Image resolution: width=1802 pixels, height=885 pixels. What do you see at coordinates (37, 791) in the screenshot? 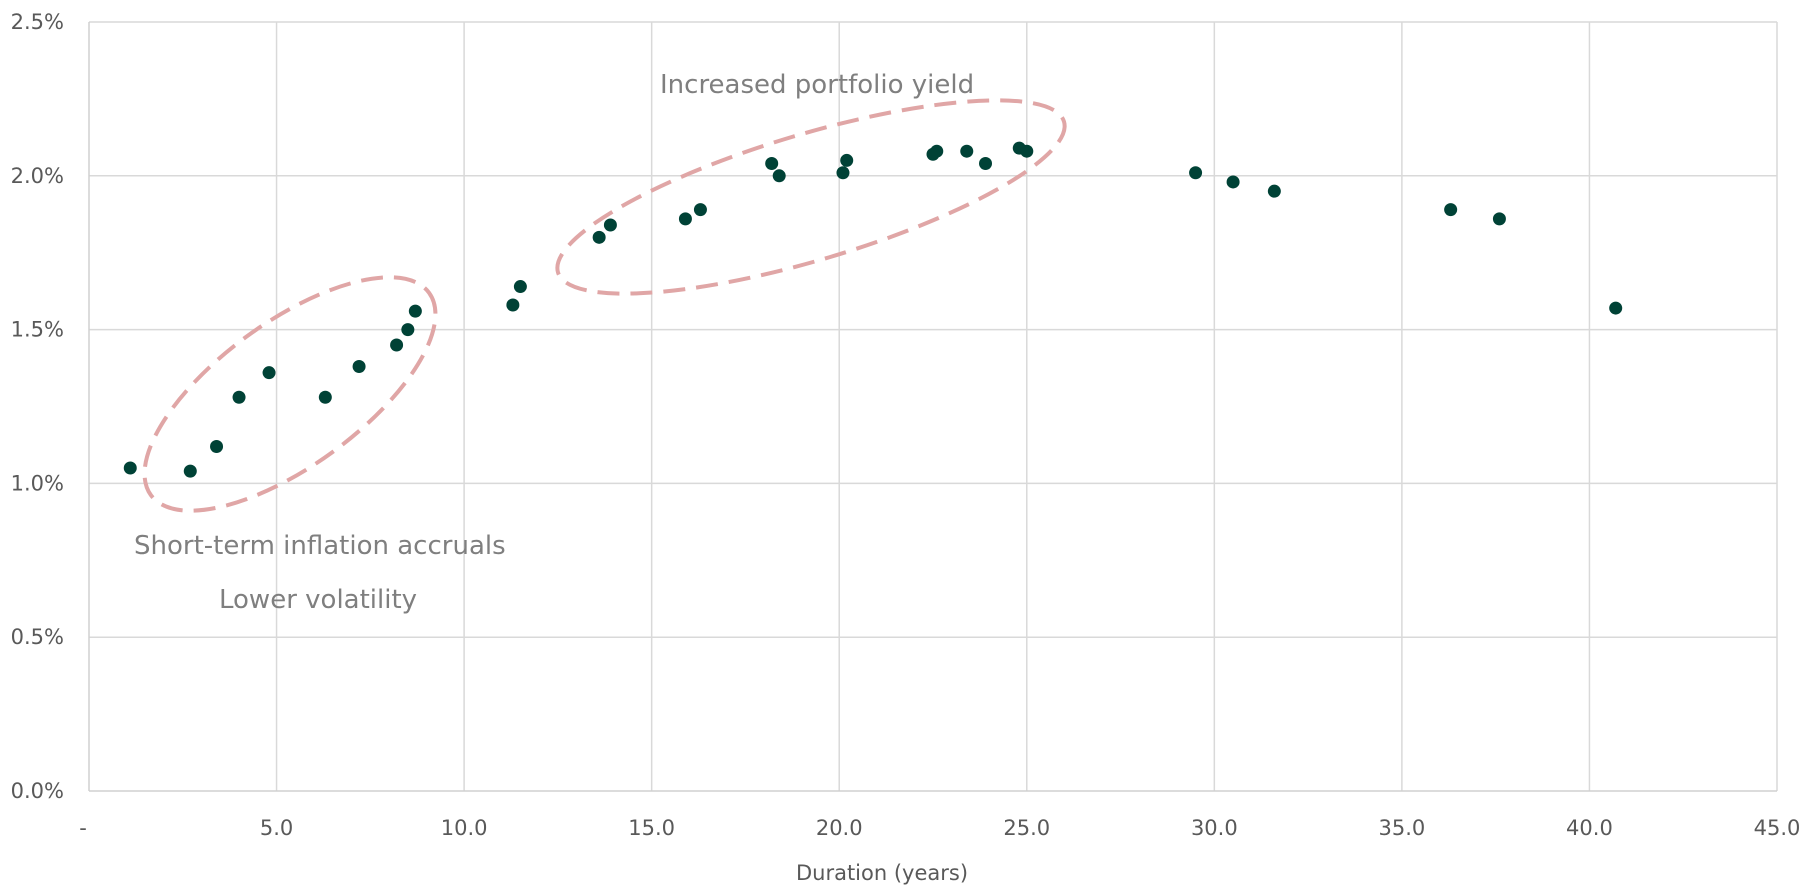
I see `y-tick-label: 0.0%` at bounding box center [37, 791].